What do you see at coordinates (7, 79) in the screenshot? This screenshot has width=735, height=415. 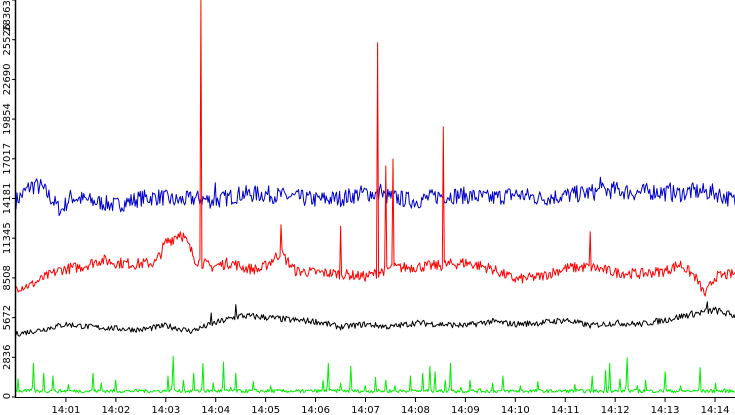 I see `y-tick-label: 22690` at bounding box center [7, 79].